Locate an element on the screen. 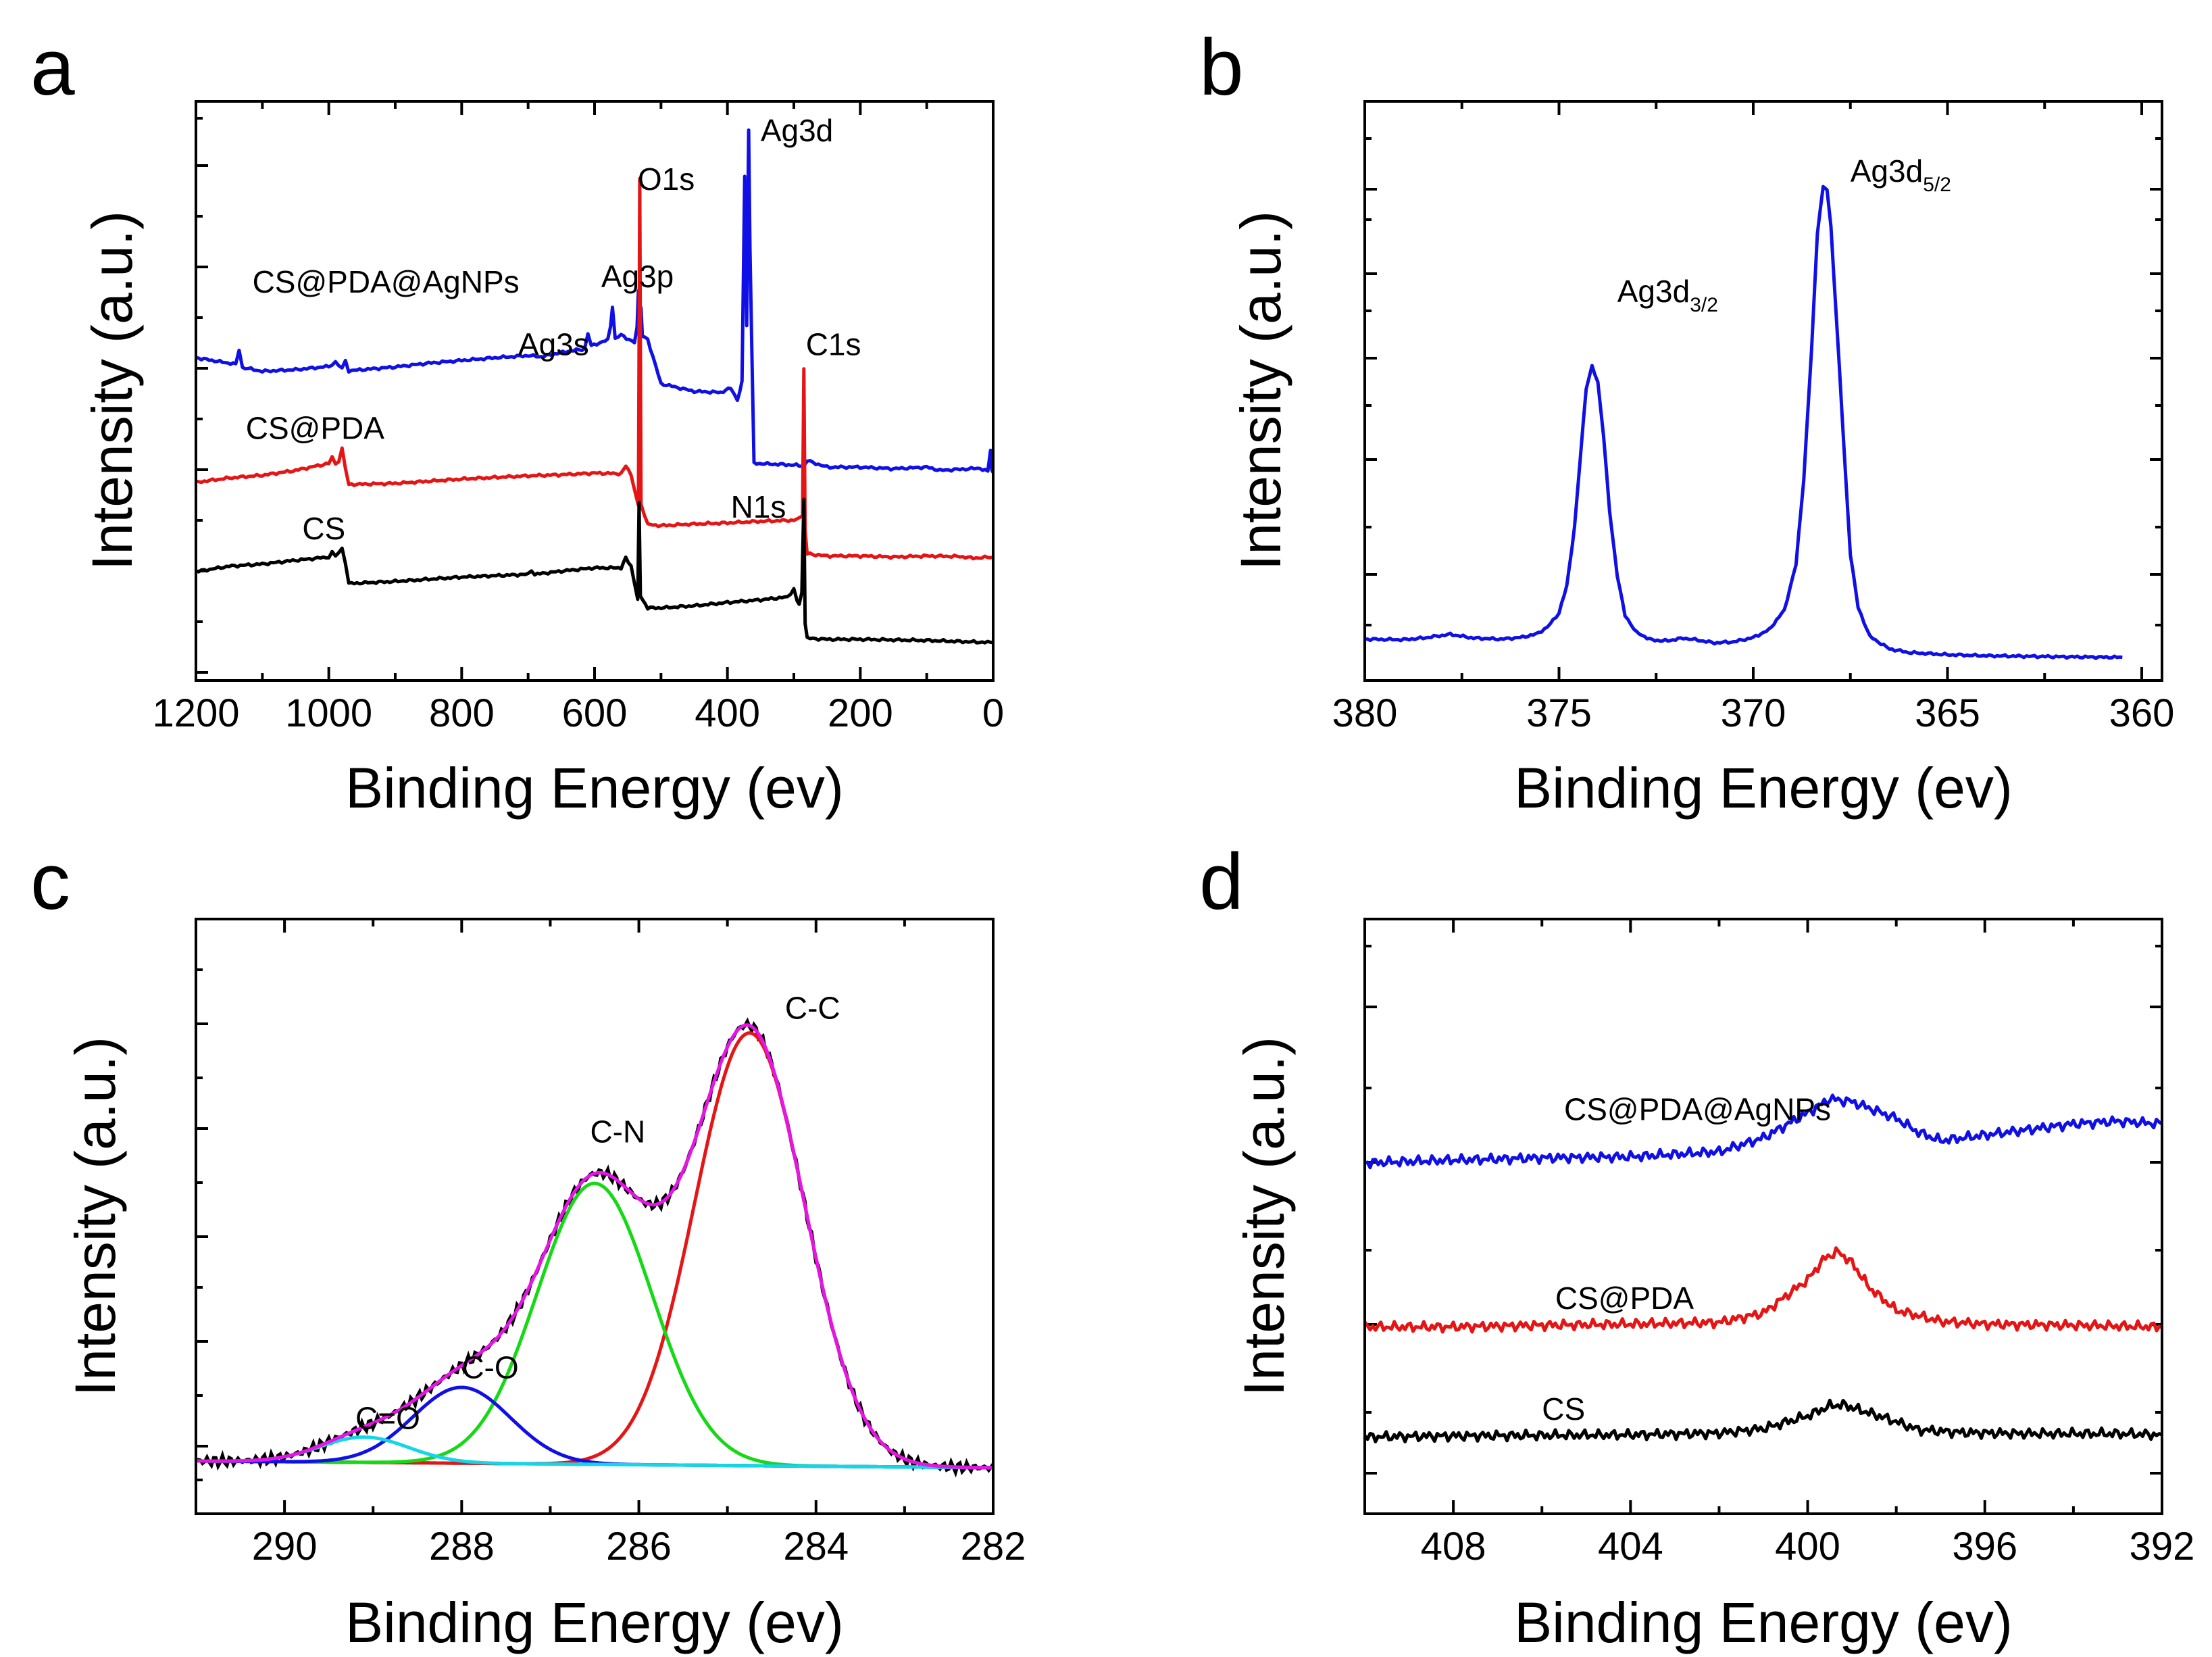  annotation-o1s: O1s is located at coordinates (666, 179).